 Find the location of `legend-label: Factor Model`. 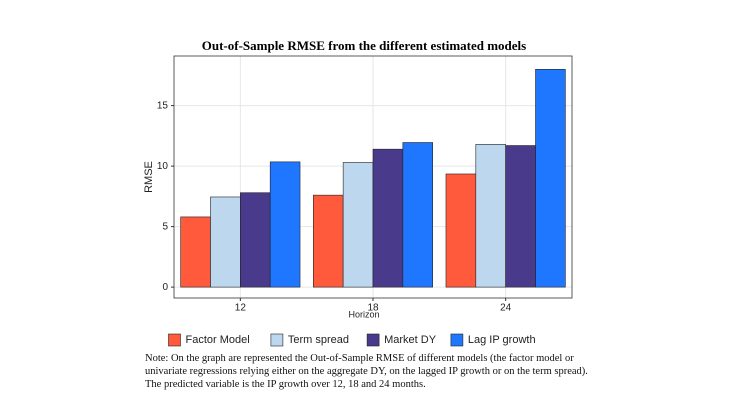

legend-label: Factor Model is located at coordinates (218, 340).